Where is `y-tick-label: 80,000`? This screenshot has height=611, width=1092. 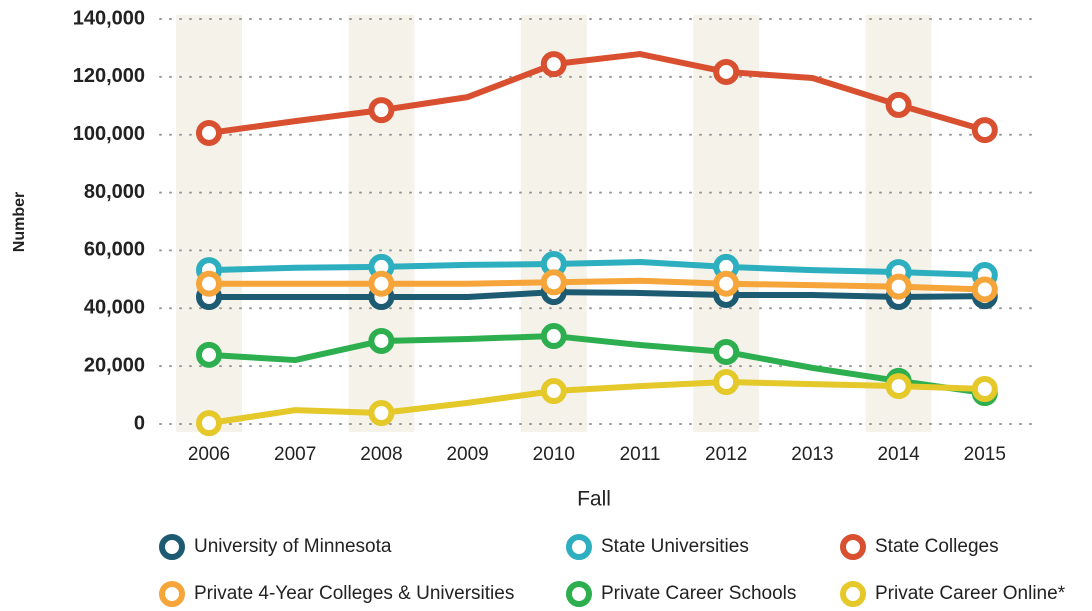
y-tick-label: 80,000 is located at coordinates (114, 192).